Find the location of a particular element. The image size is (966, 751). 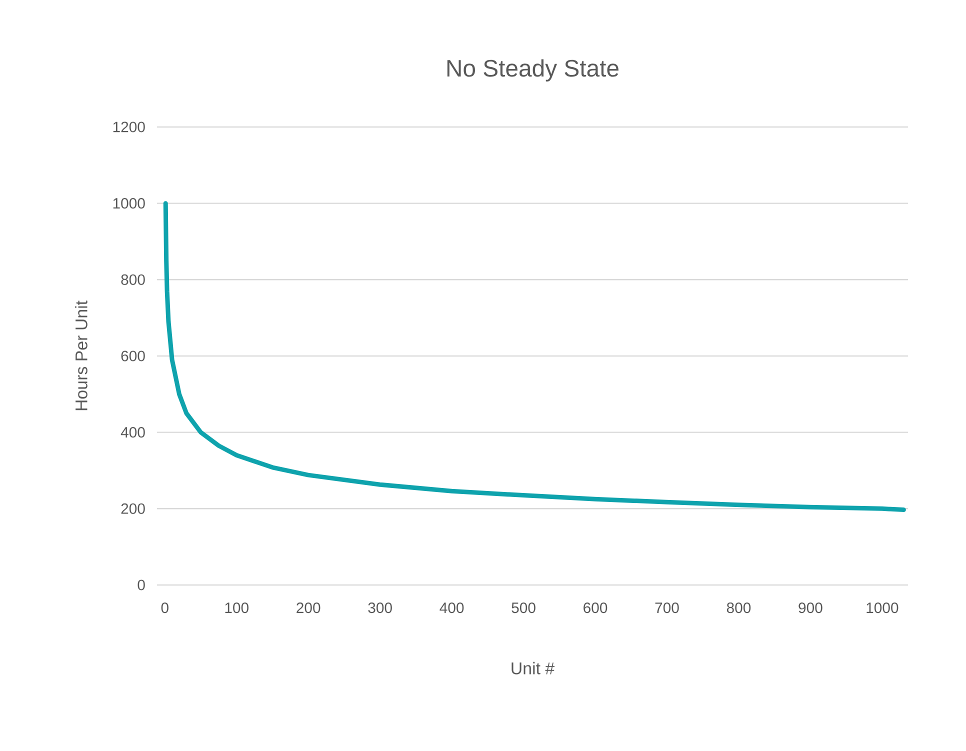

x-tick-label: 1000 is located at coordinates (882, 608).